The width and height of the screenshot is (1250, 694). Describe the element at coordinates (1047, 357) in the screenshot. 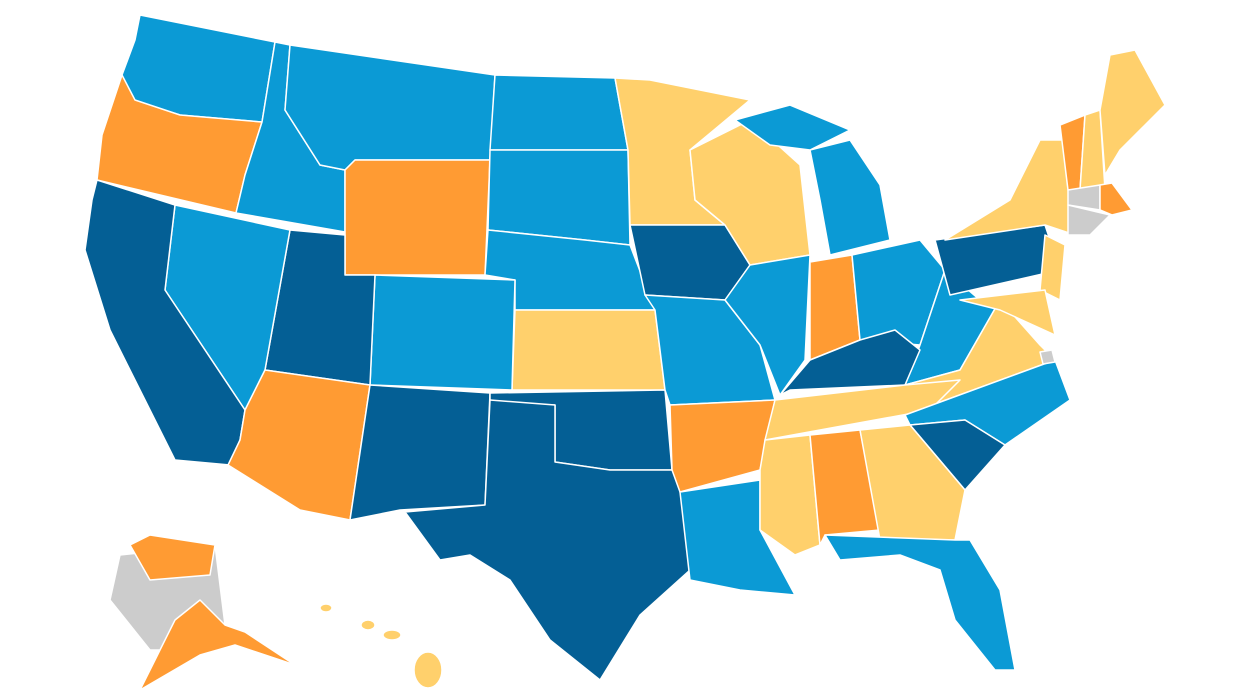

I see `dc-area` at that location.